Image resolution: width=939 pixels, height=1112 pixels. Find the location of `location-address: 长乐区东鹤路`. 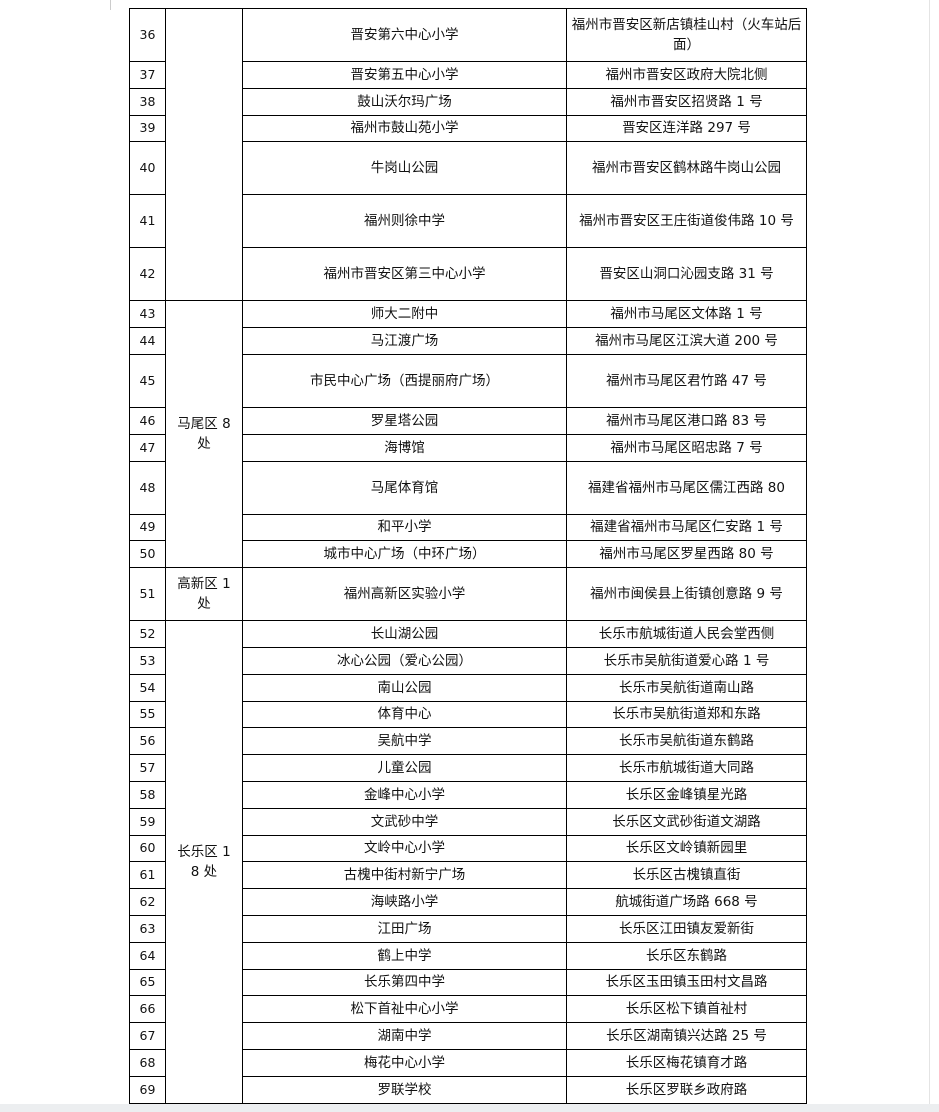

location-address: 长乐区东鹤路 is located at coordinates (686, 955).